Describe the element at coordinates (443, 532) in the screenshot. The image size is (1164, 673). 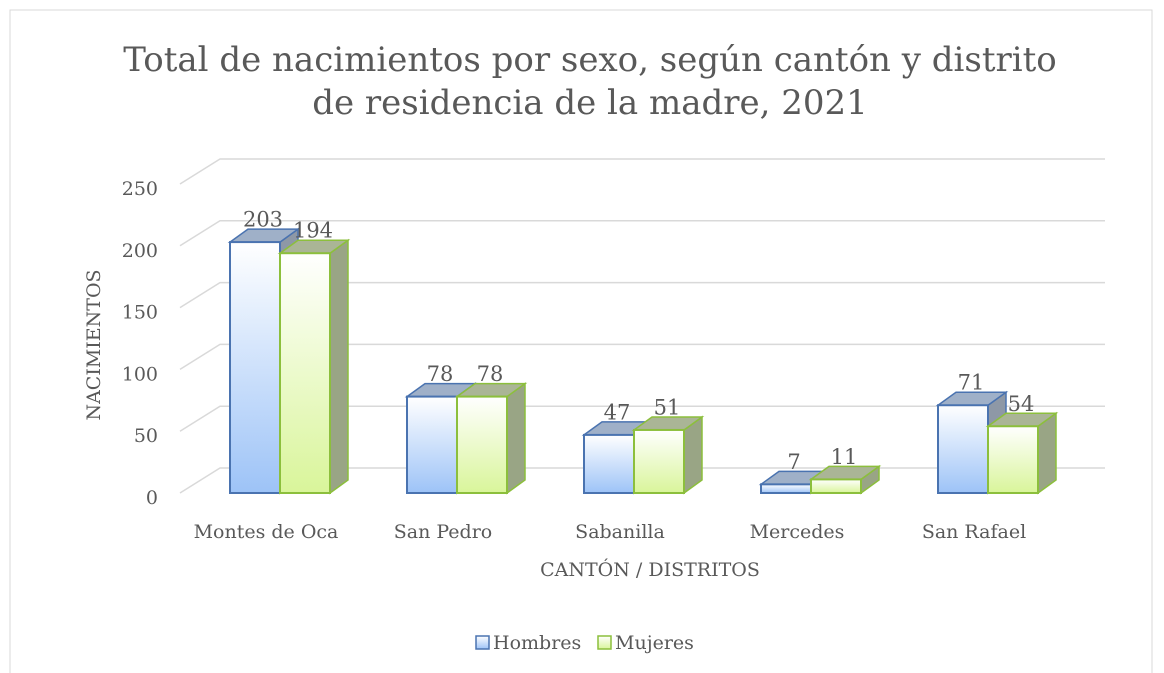
I see `x-tick-label: San Pedro` at that location.